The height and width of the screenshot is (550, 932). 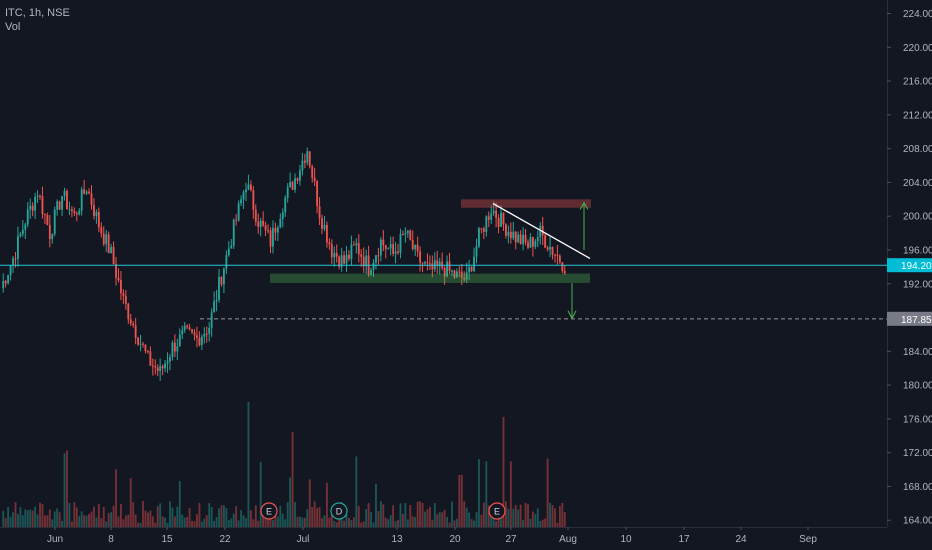 What do you see at coordinates (584, 205) in the screenshot?
I see `target-up-arrowhead` at bounding box center [584, 205].